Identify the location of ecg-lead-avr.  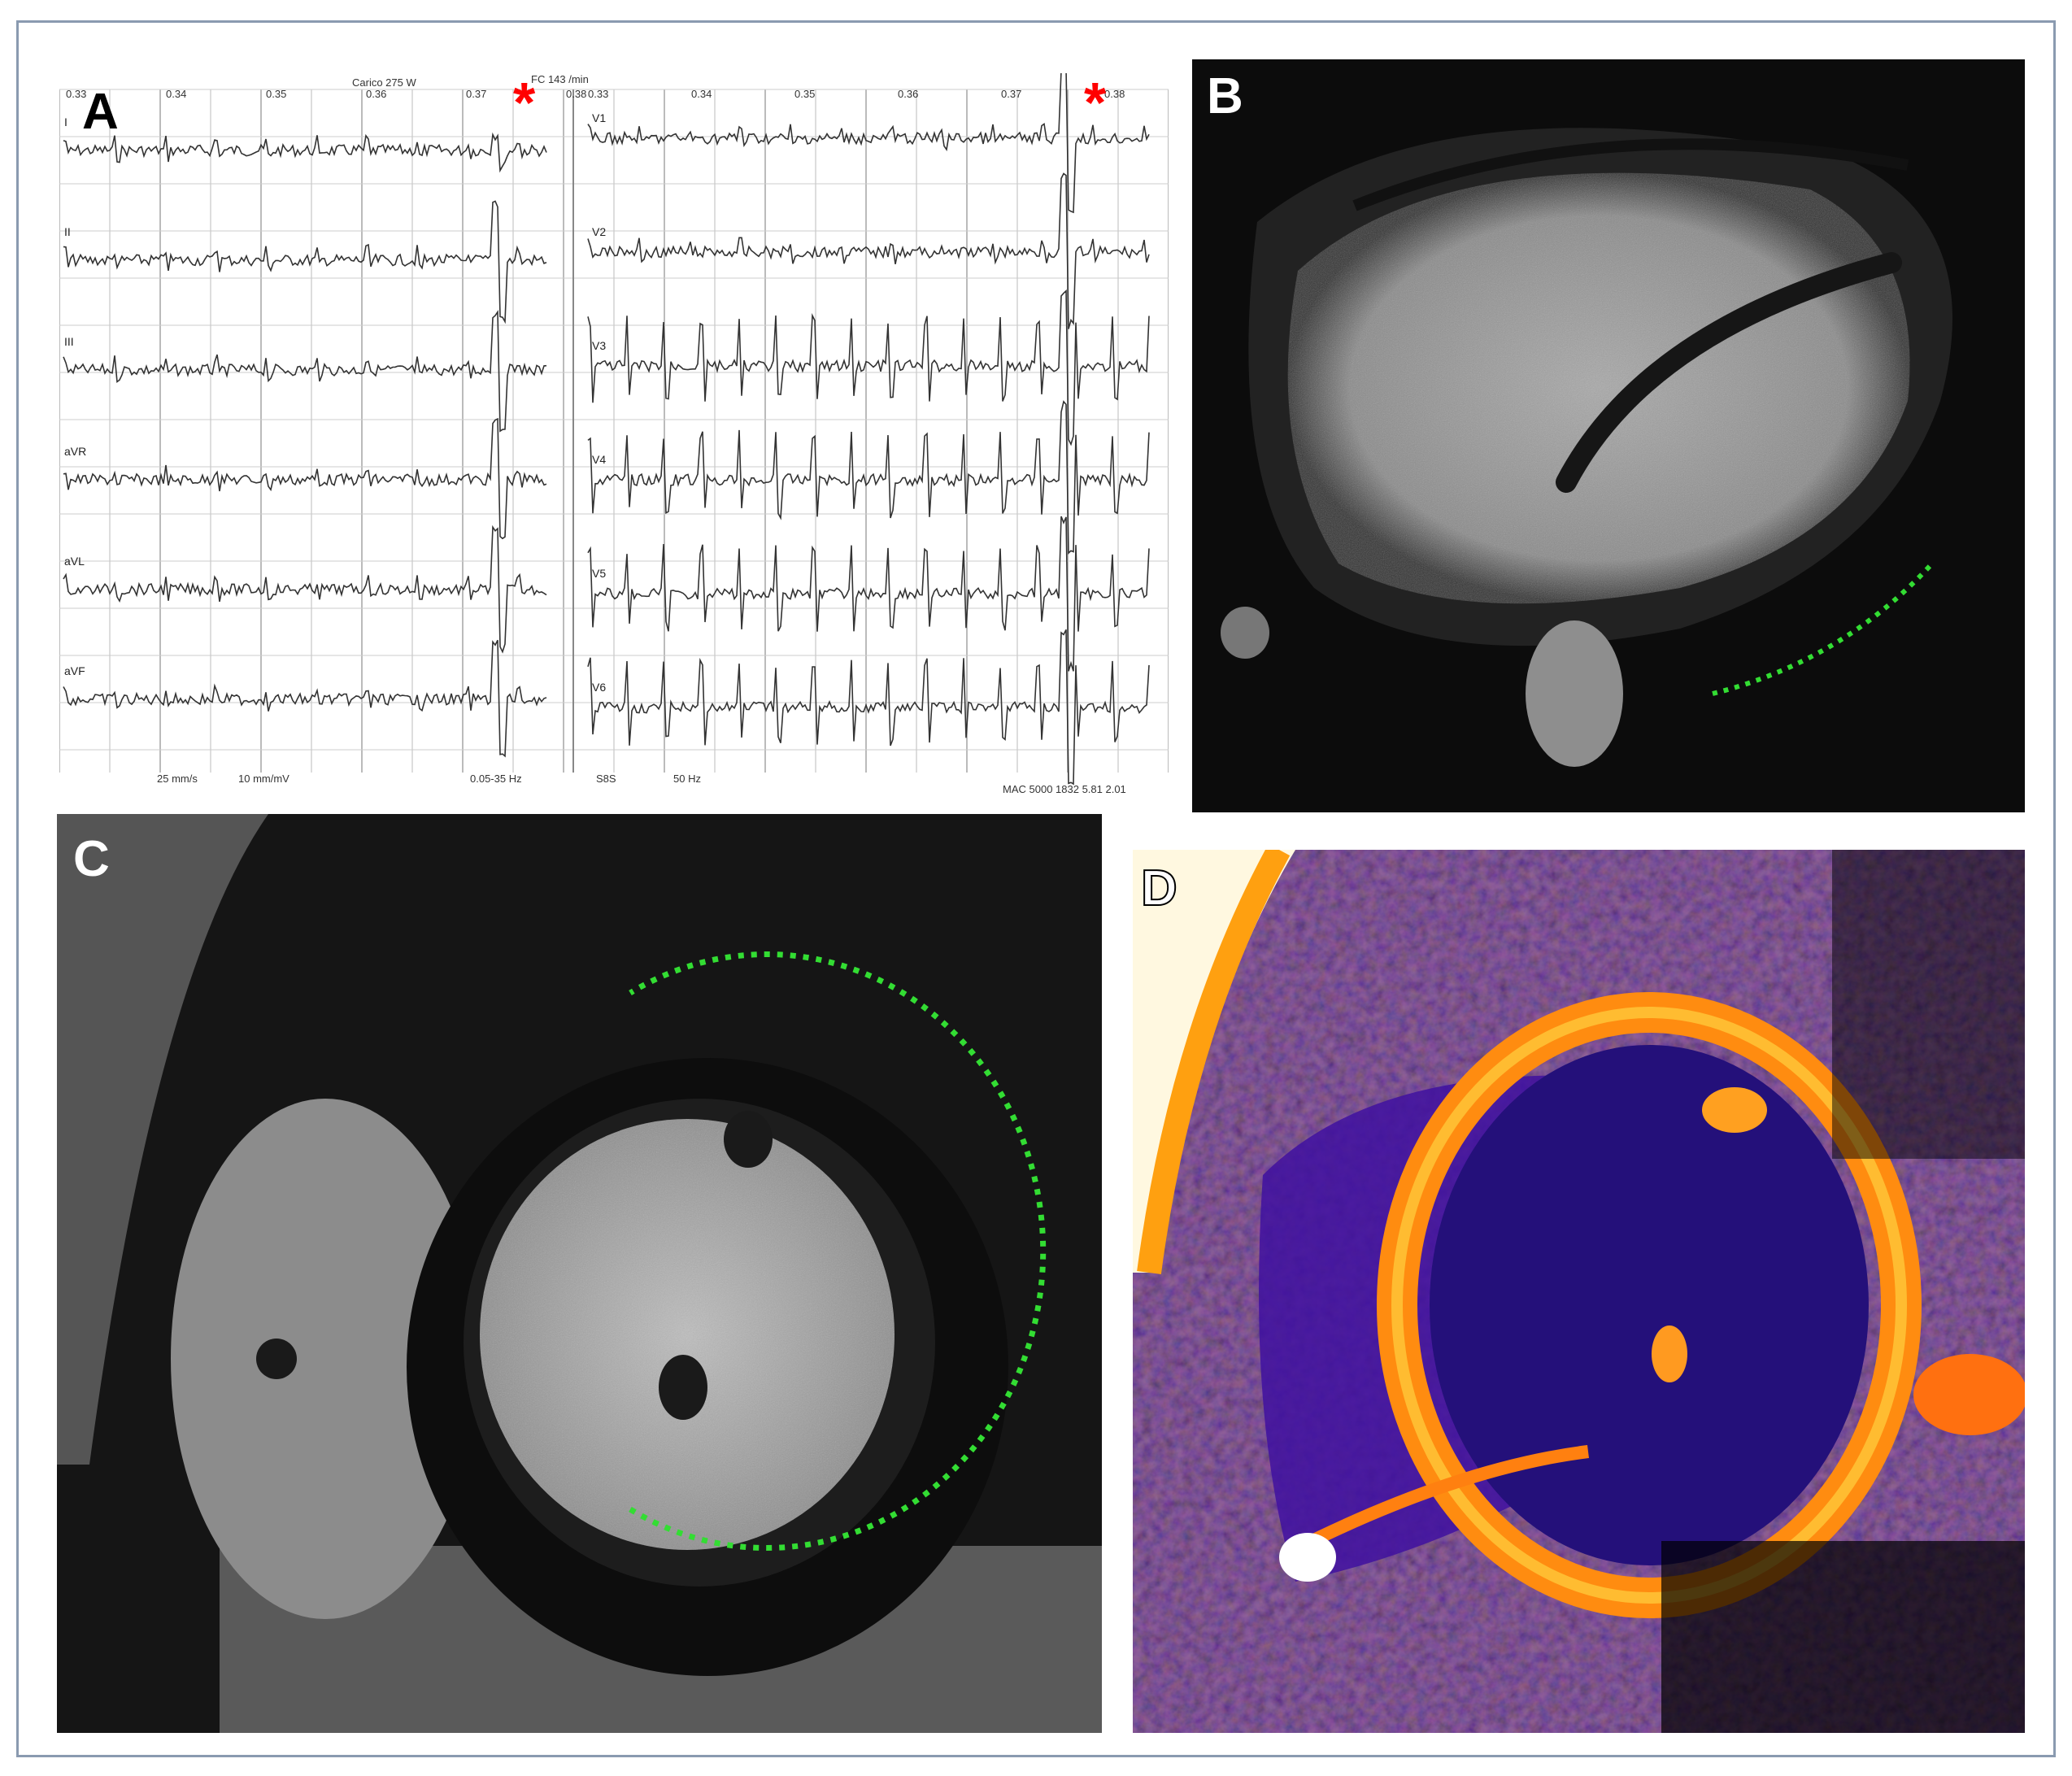
(305, 479).